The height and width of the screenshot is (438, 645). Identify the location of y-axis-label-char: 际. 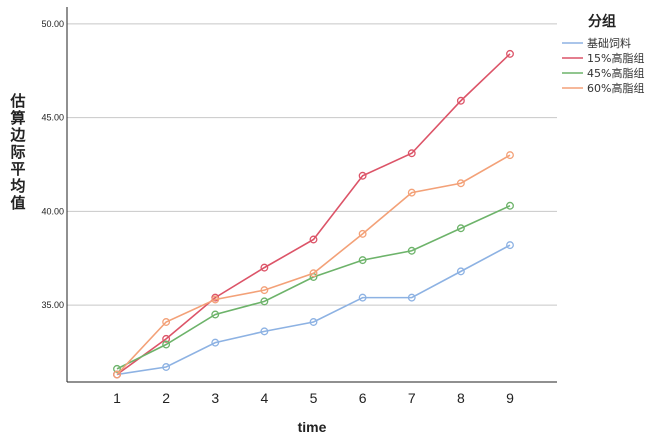
(17, 152).